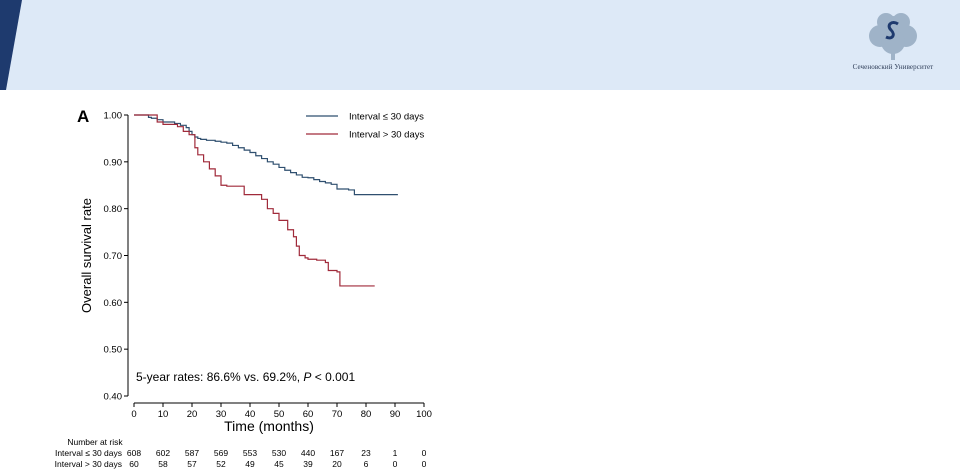 The image size is (960, 473). Describe the element at coordinates (133, 414) in the screenshot. I see `x-tick-label: 0` at that location.